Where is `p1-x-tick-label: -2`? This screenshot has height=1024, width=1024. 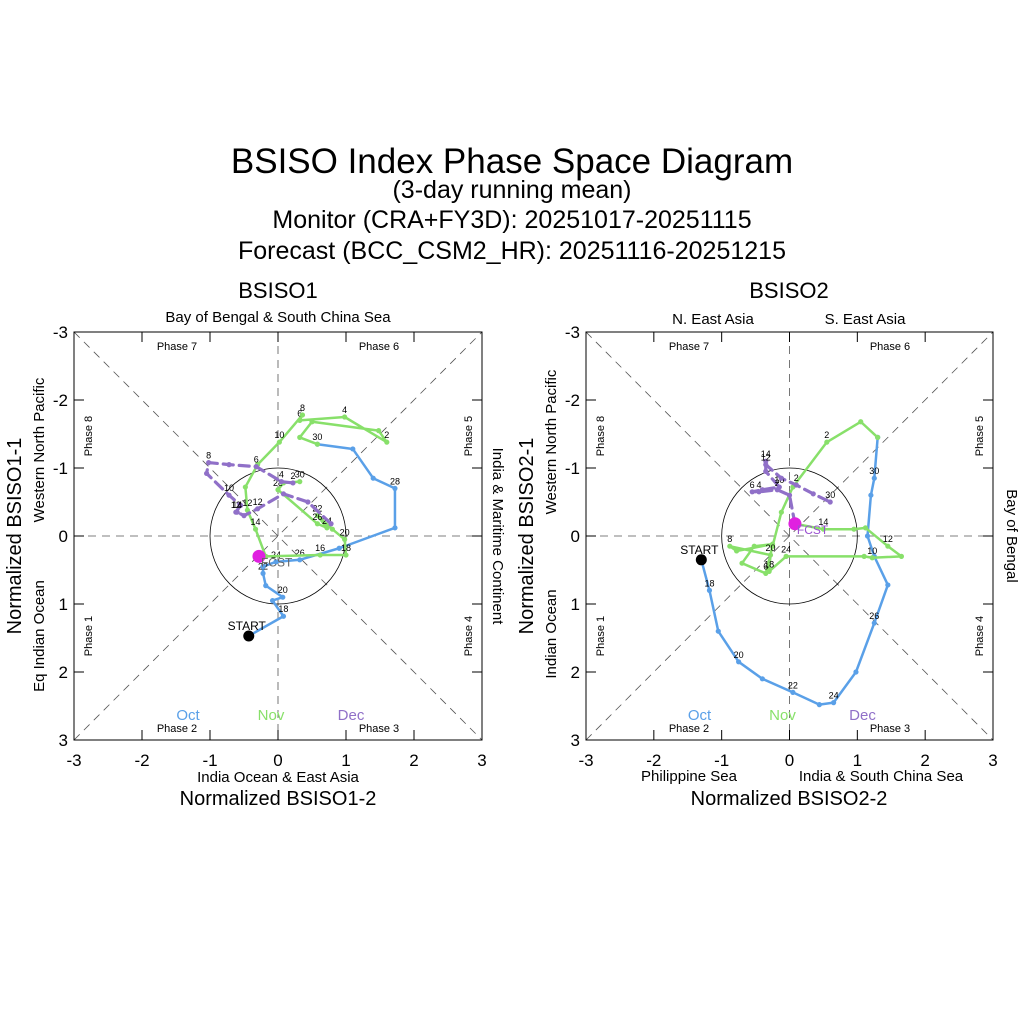 p1-x-tick-label: -2 is located at coordinates (141, 760).